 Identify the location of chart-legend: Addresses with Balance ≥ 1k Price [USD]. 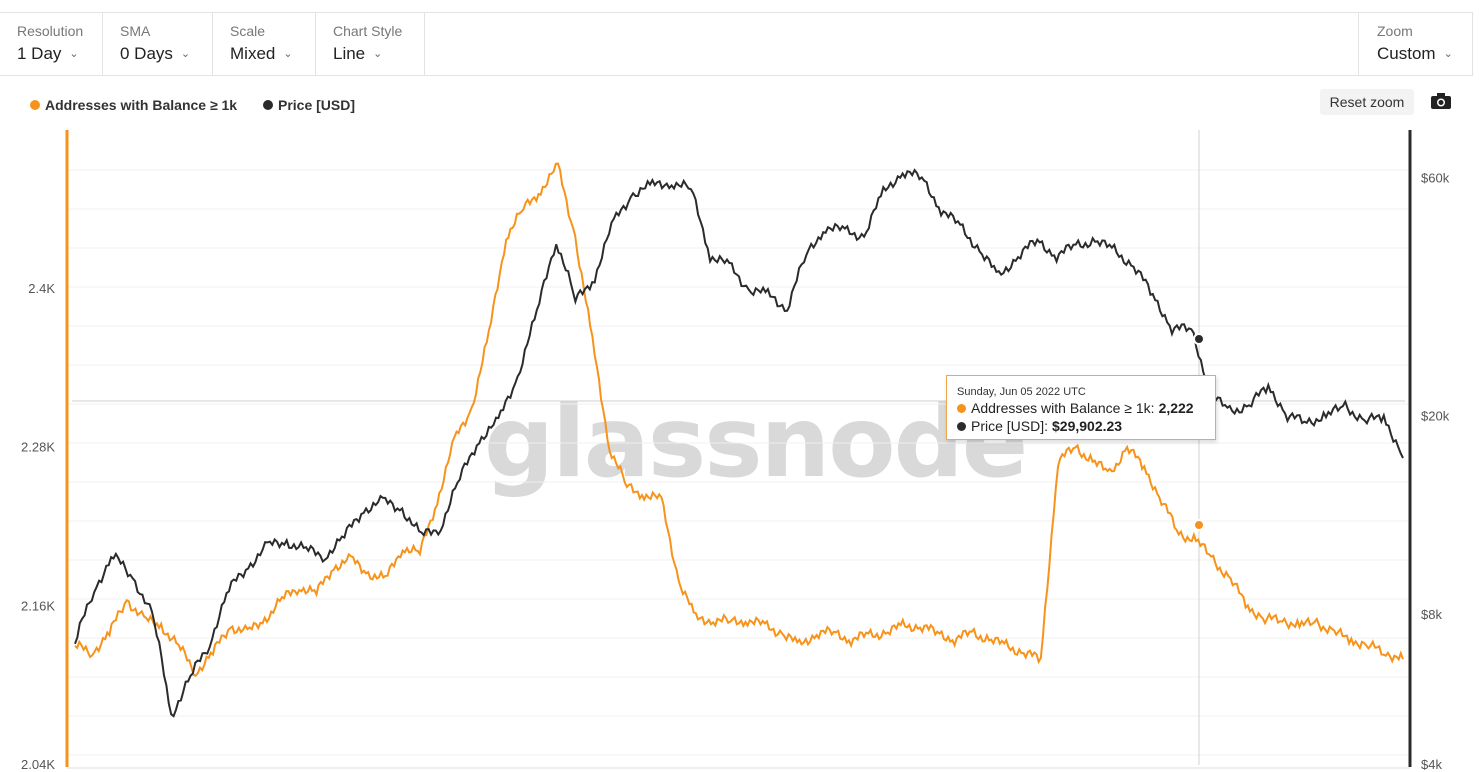
(203, 105).